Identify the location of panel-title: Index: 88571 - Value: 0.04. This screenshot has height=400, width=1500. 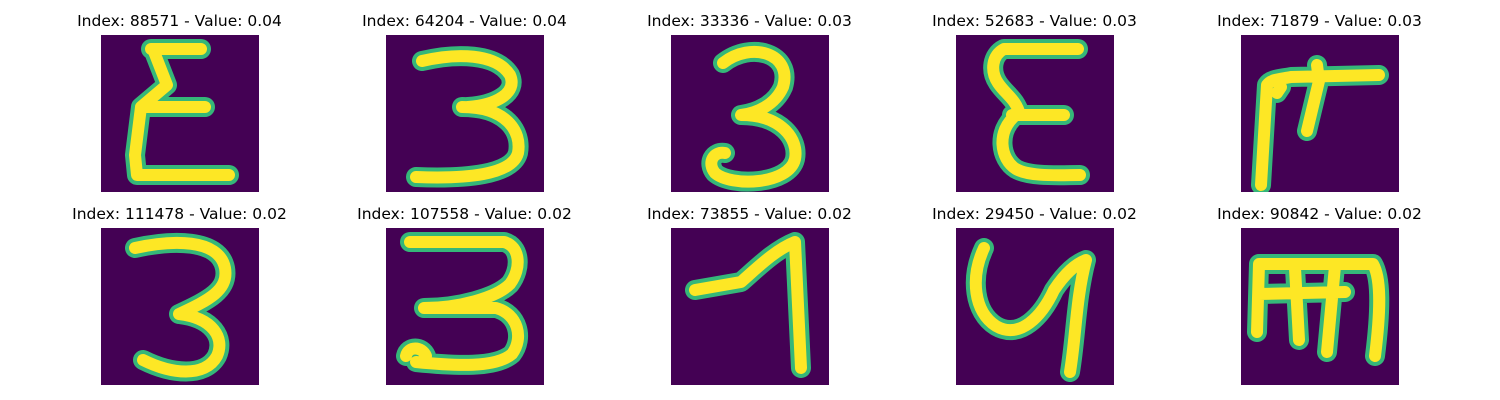
(179, 21).